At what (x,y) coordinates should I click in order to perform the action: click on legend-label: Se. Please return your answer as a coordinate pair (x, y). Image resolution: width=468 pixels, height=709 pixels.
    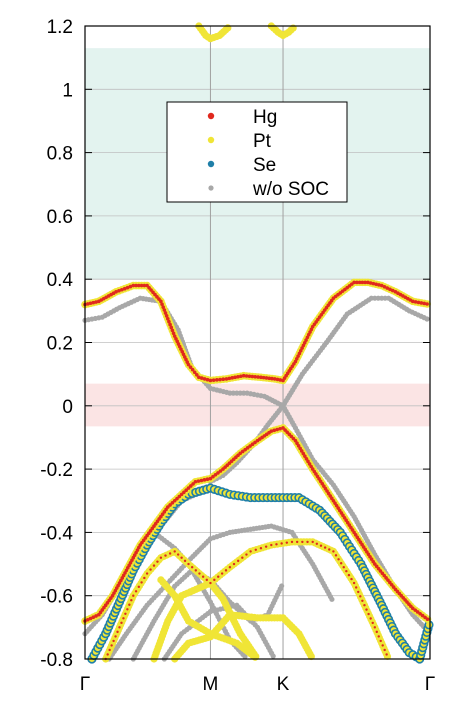
    Looking at the image, I should click on (264, 165).